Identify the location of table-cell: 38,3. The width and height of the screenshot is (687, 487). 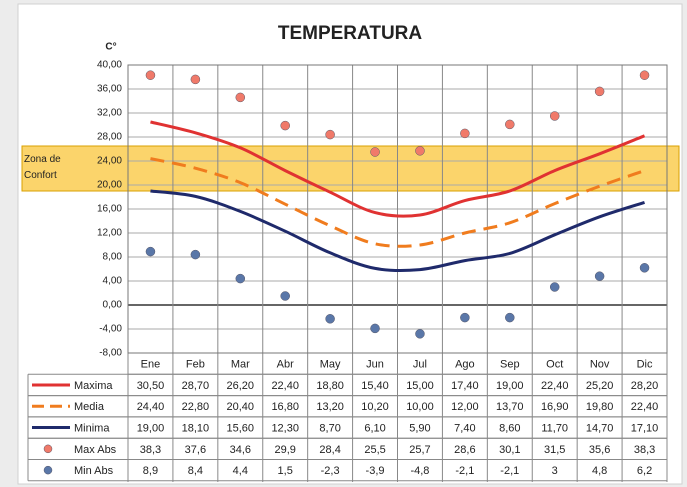
(150, 450).